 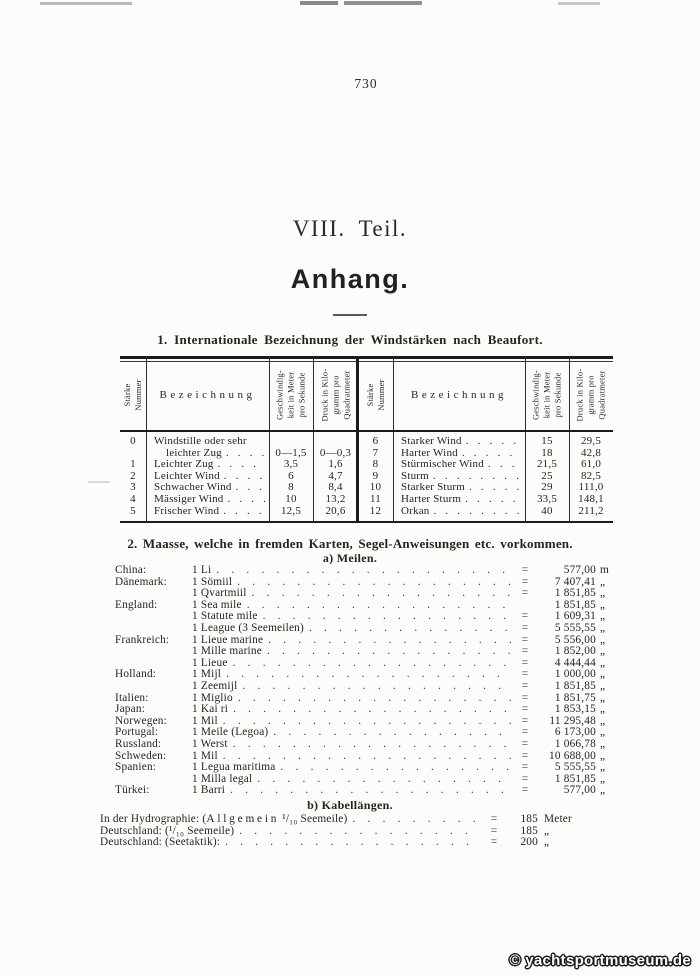 I want to click on country-label: Spanien:, so click(x=136, y=767).